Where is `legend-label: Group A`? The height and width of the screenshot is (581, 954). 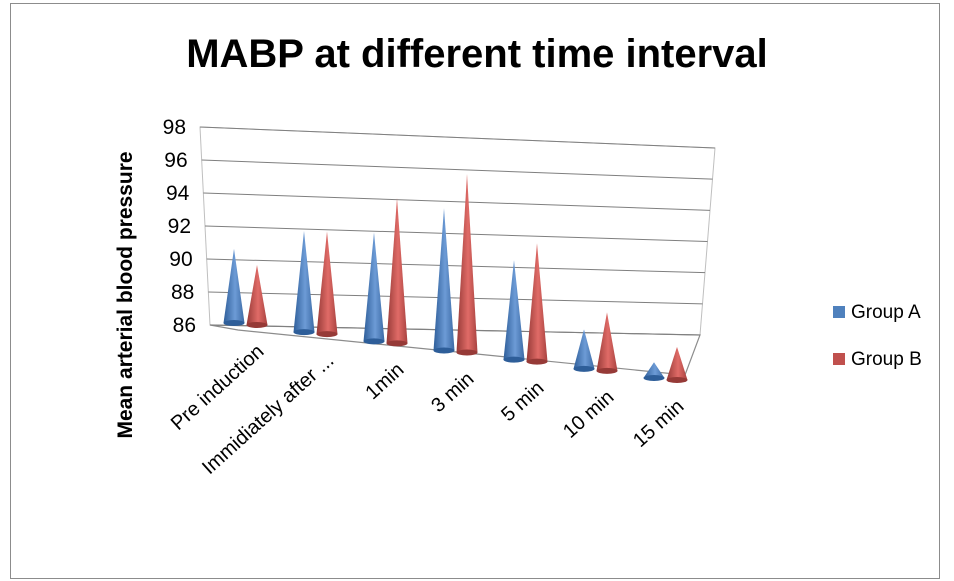
legend-label: Group A is located at coordinates (886, 312).